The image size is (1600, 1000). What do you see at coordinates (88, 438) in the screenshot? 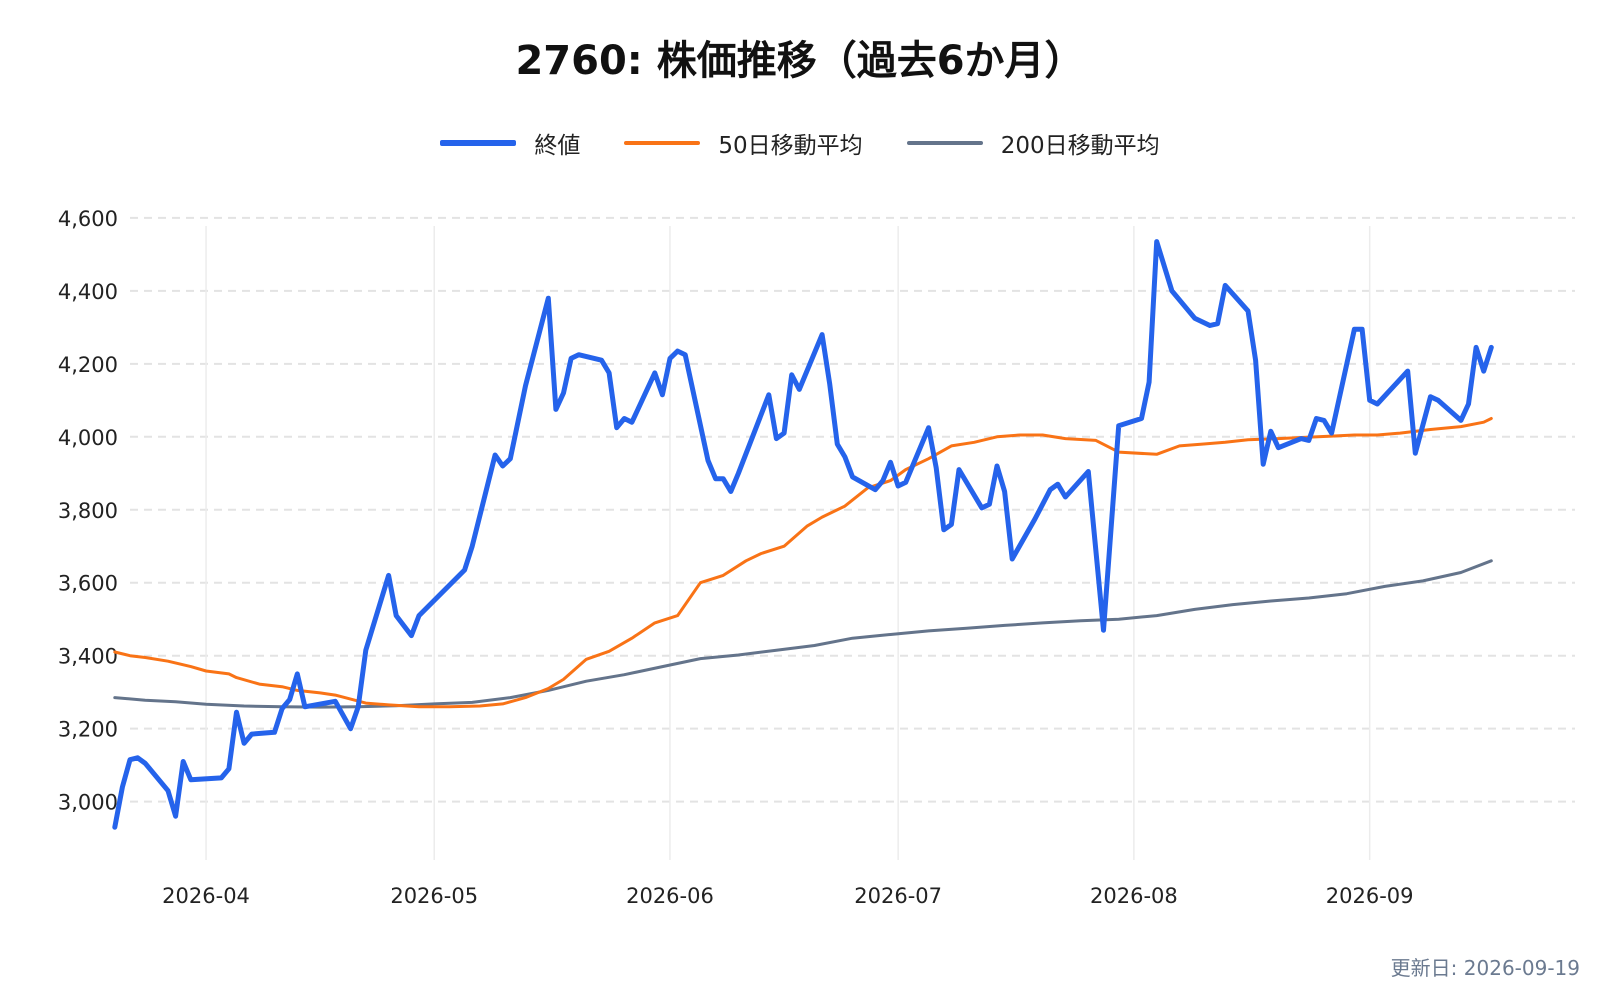
I see `y-tick-label: 4,000` at bounding box center [88, 438].